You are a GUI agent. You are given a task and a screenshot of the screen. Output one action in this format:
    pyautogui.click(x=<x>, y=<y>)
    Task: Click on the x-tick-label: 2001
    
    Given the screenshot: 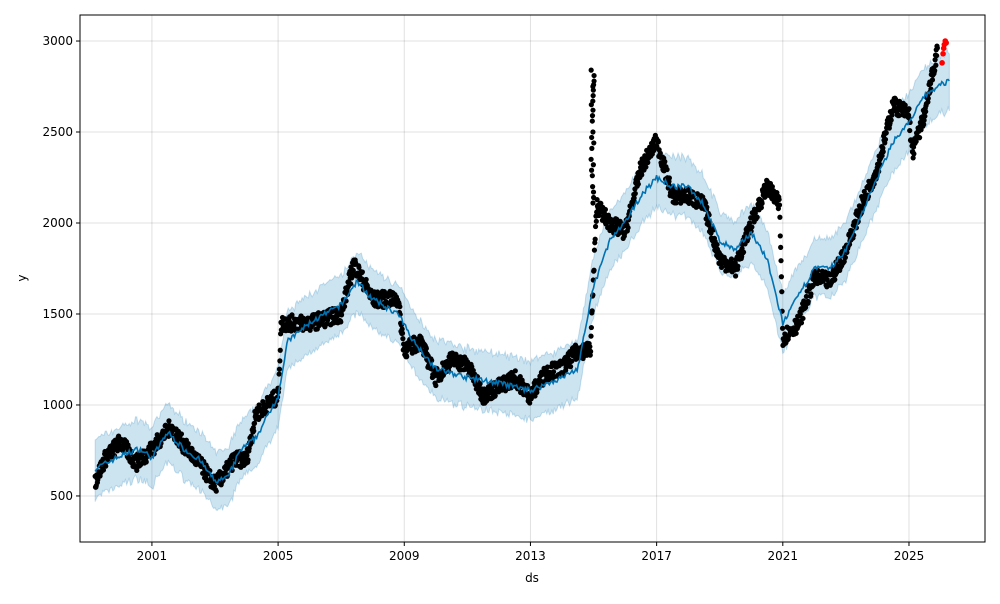 What is the action you would take?
    pyautogui.click(x=152, y=556)
    